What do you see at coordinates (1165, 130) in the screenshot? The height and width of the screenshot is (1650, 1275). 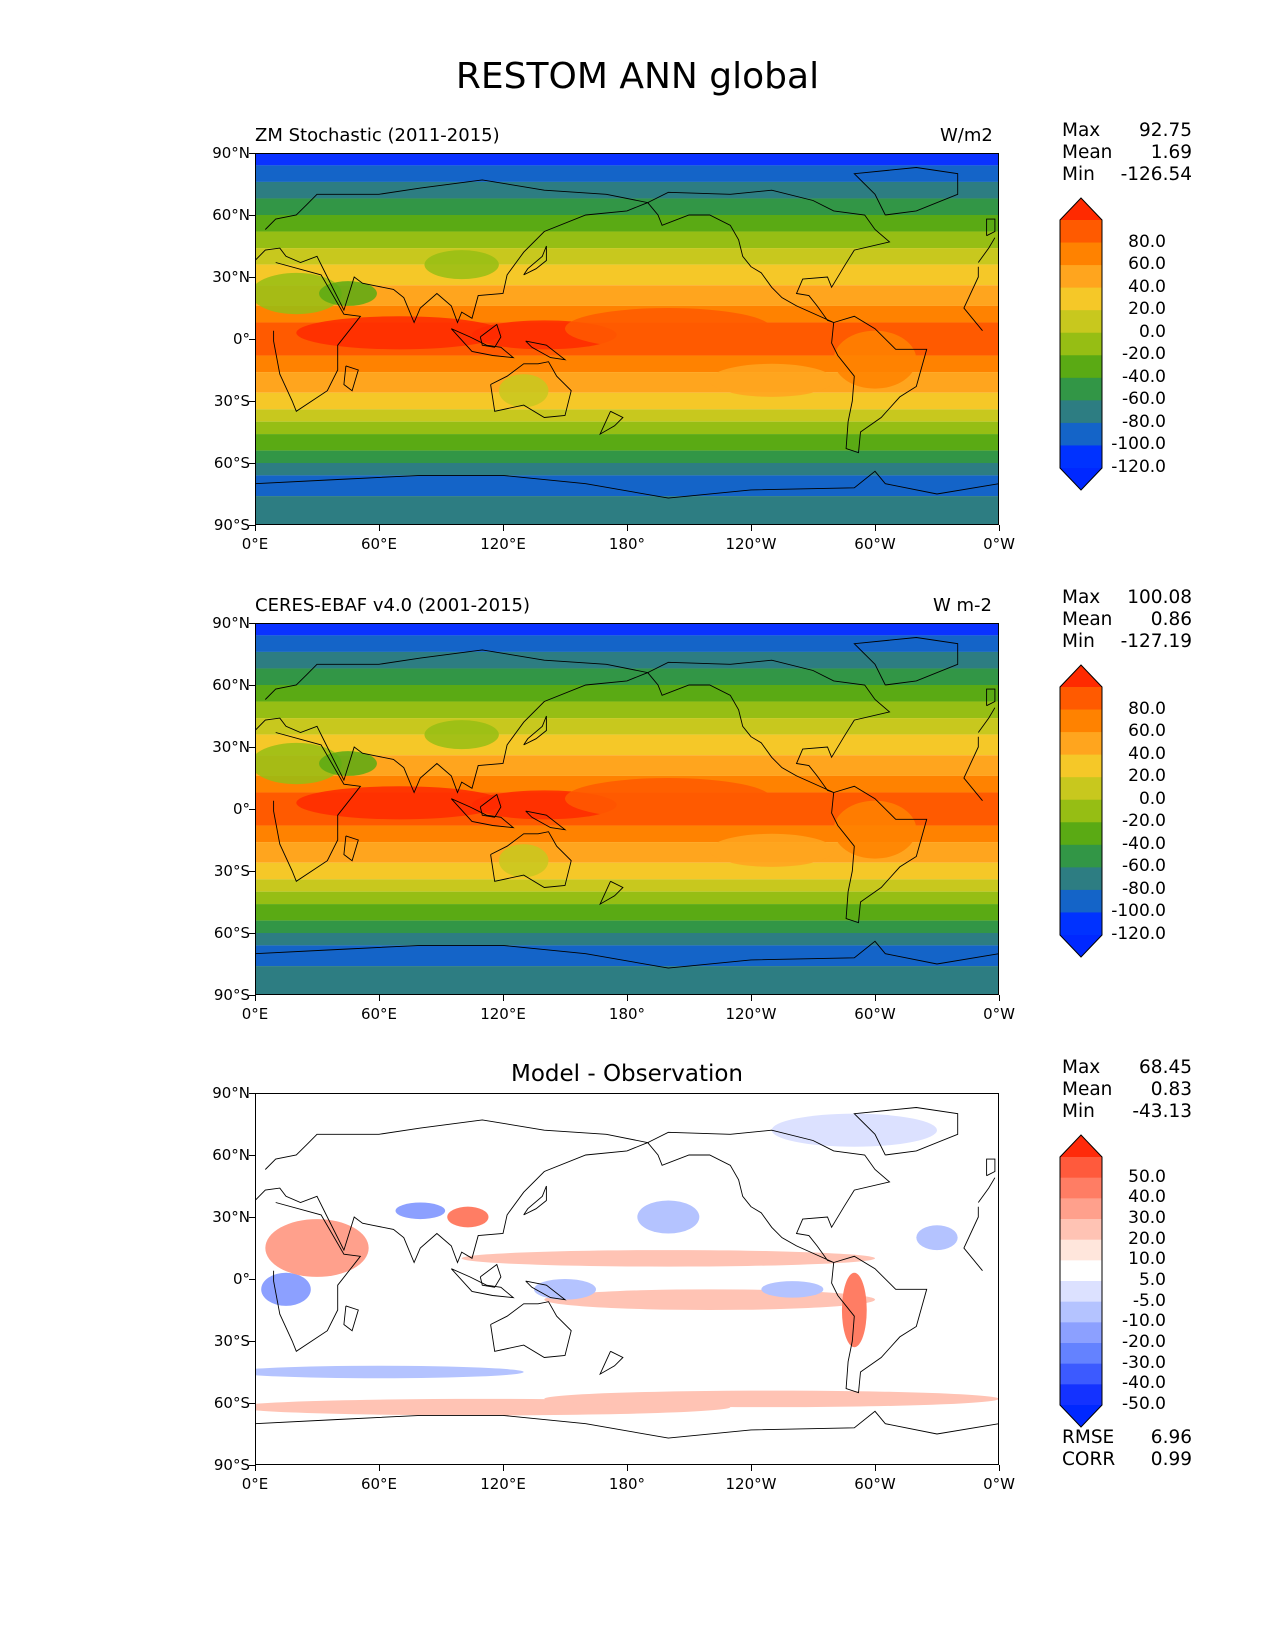 I see `stat-value: 92.75` at bounding box center [1165, 130].